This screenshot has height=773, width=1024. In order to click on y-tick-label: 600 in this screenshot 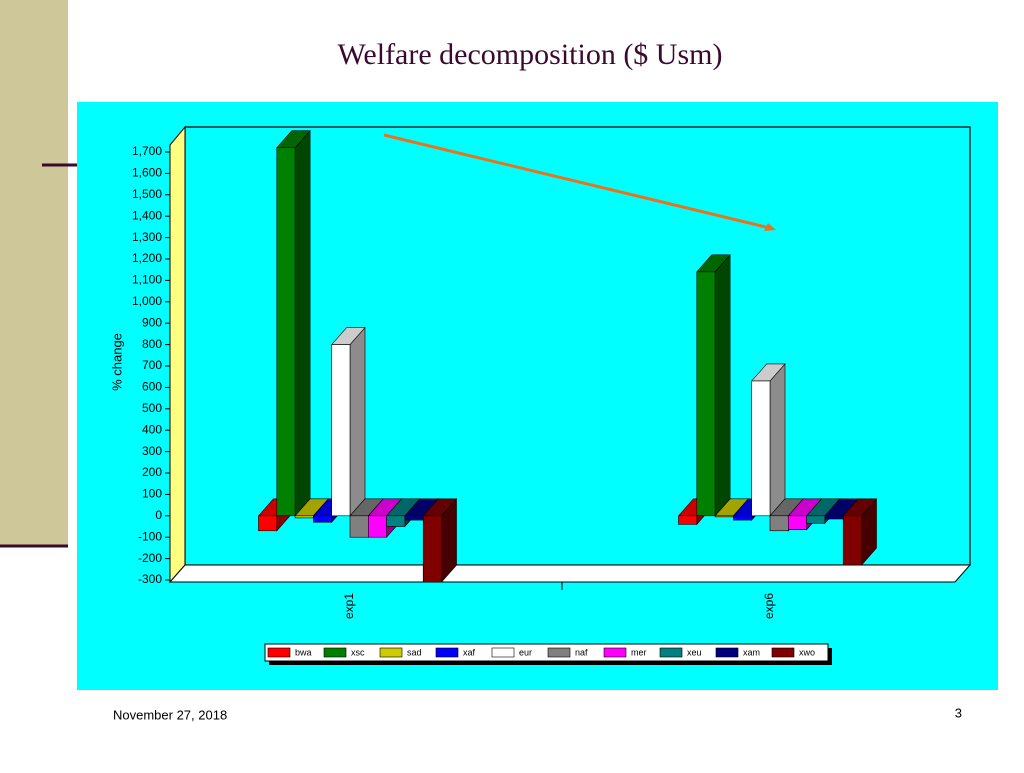, I will do `click(152, 387)`.